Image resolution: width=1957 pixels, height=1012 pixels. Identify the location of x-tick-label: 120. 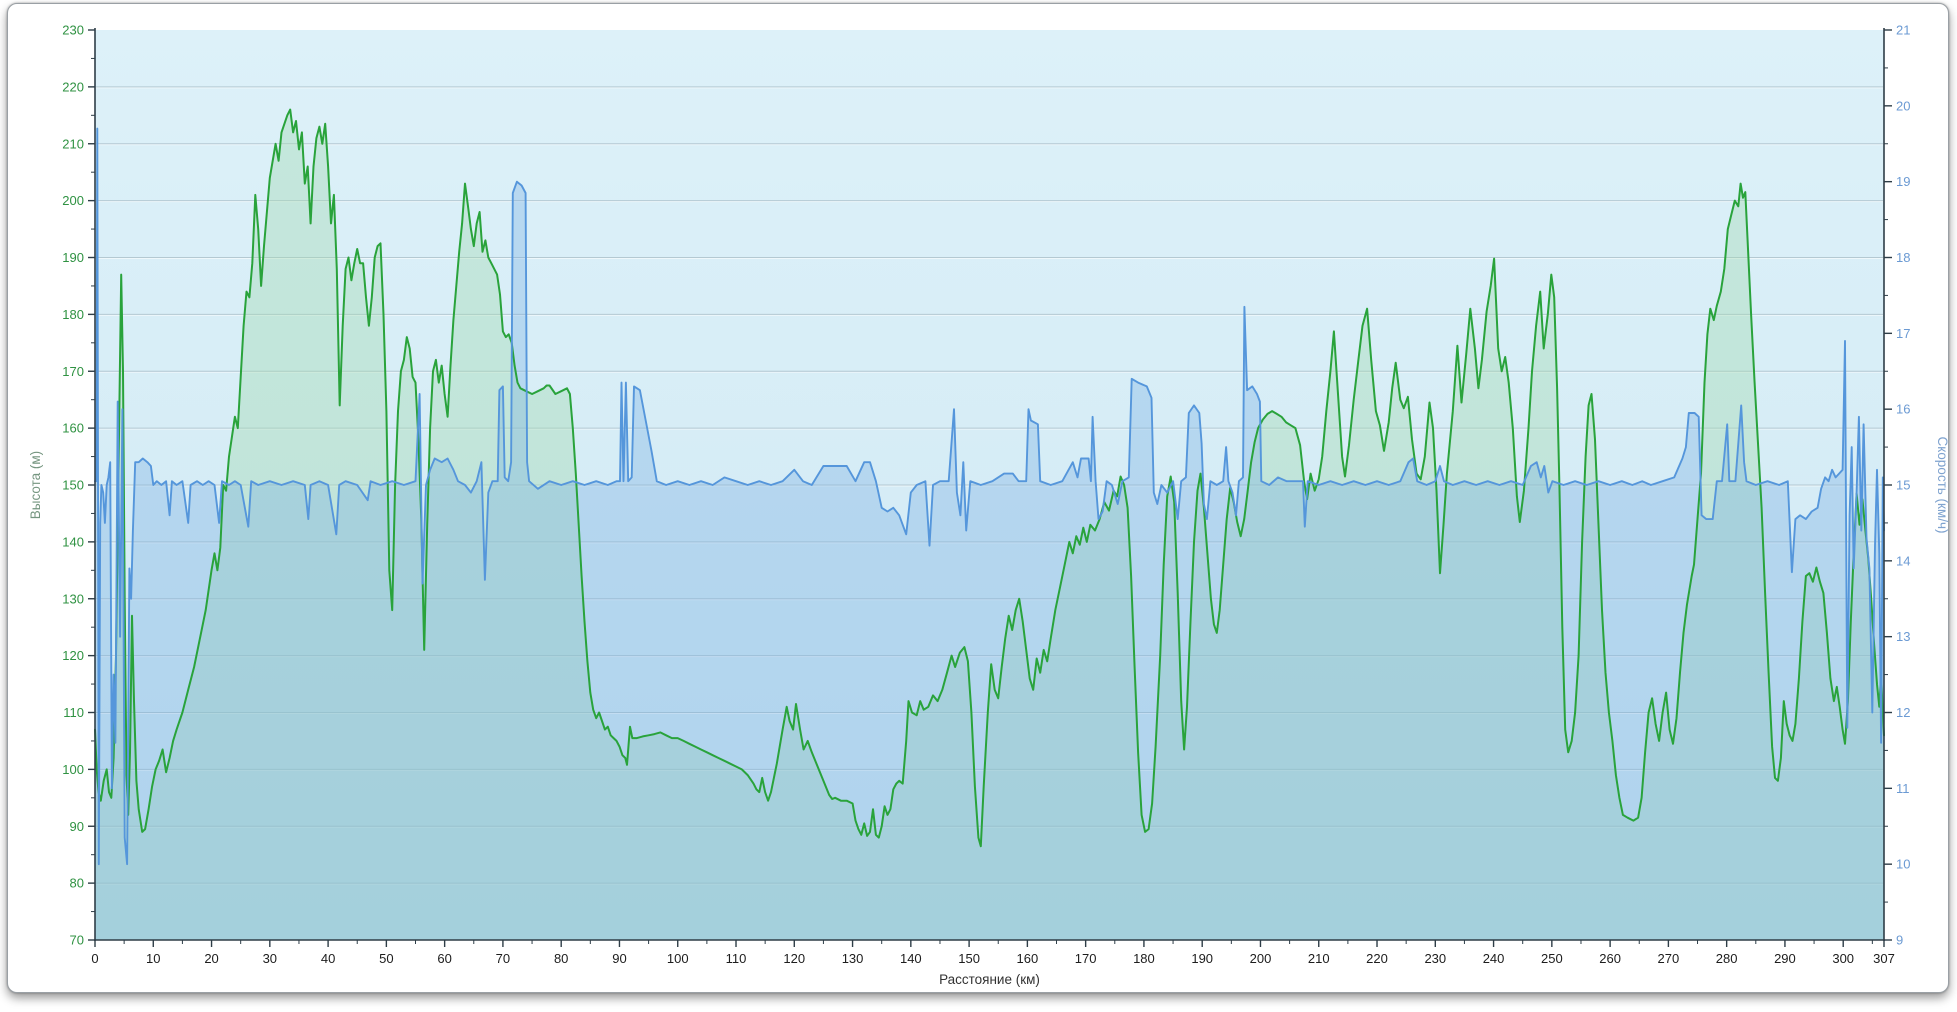
(794, 958).